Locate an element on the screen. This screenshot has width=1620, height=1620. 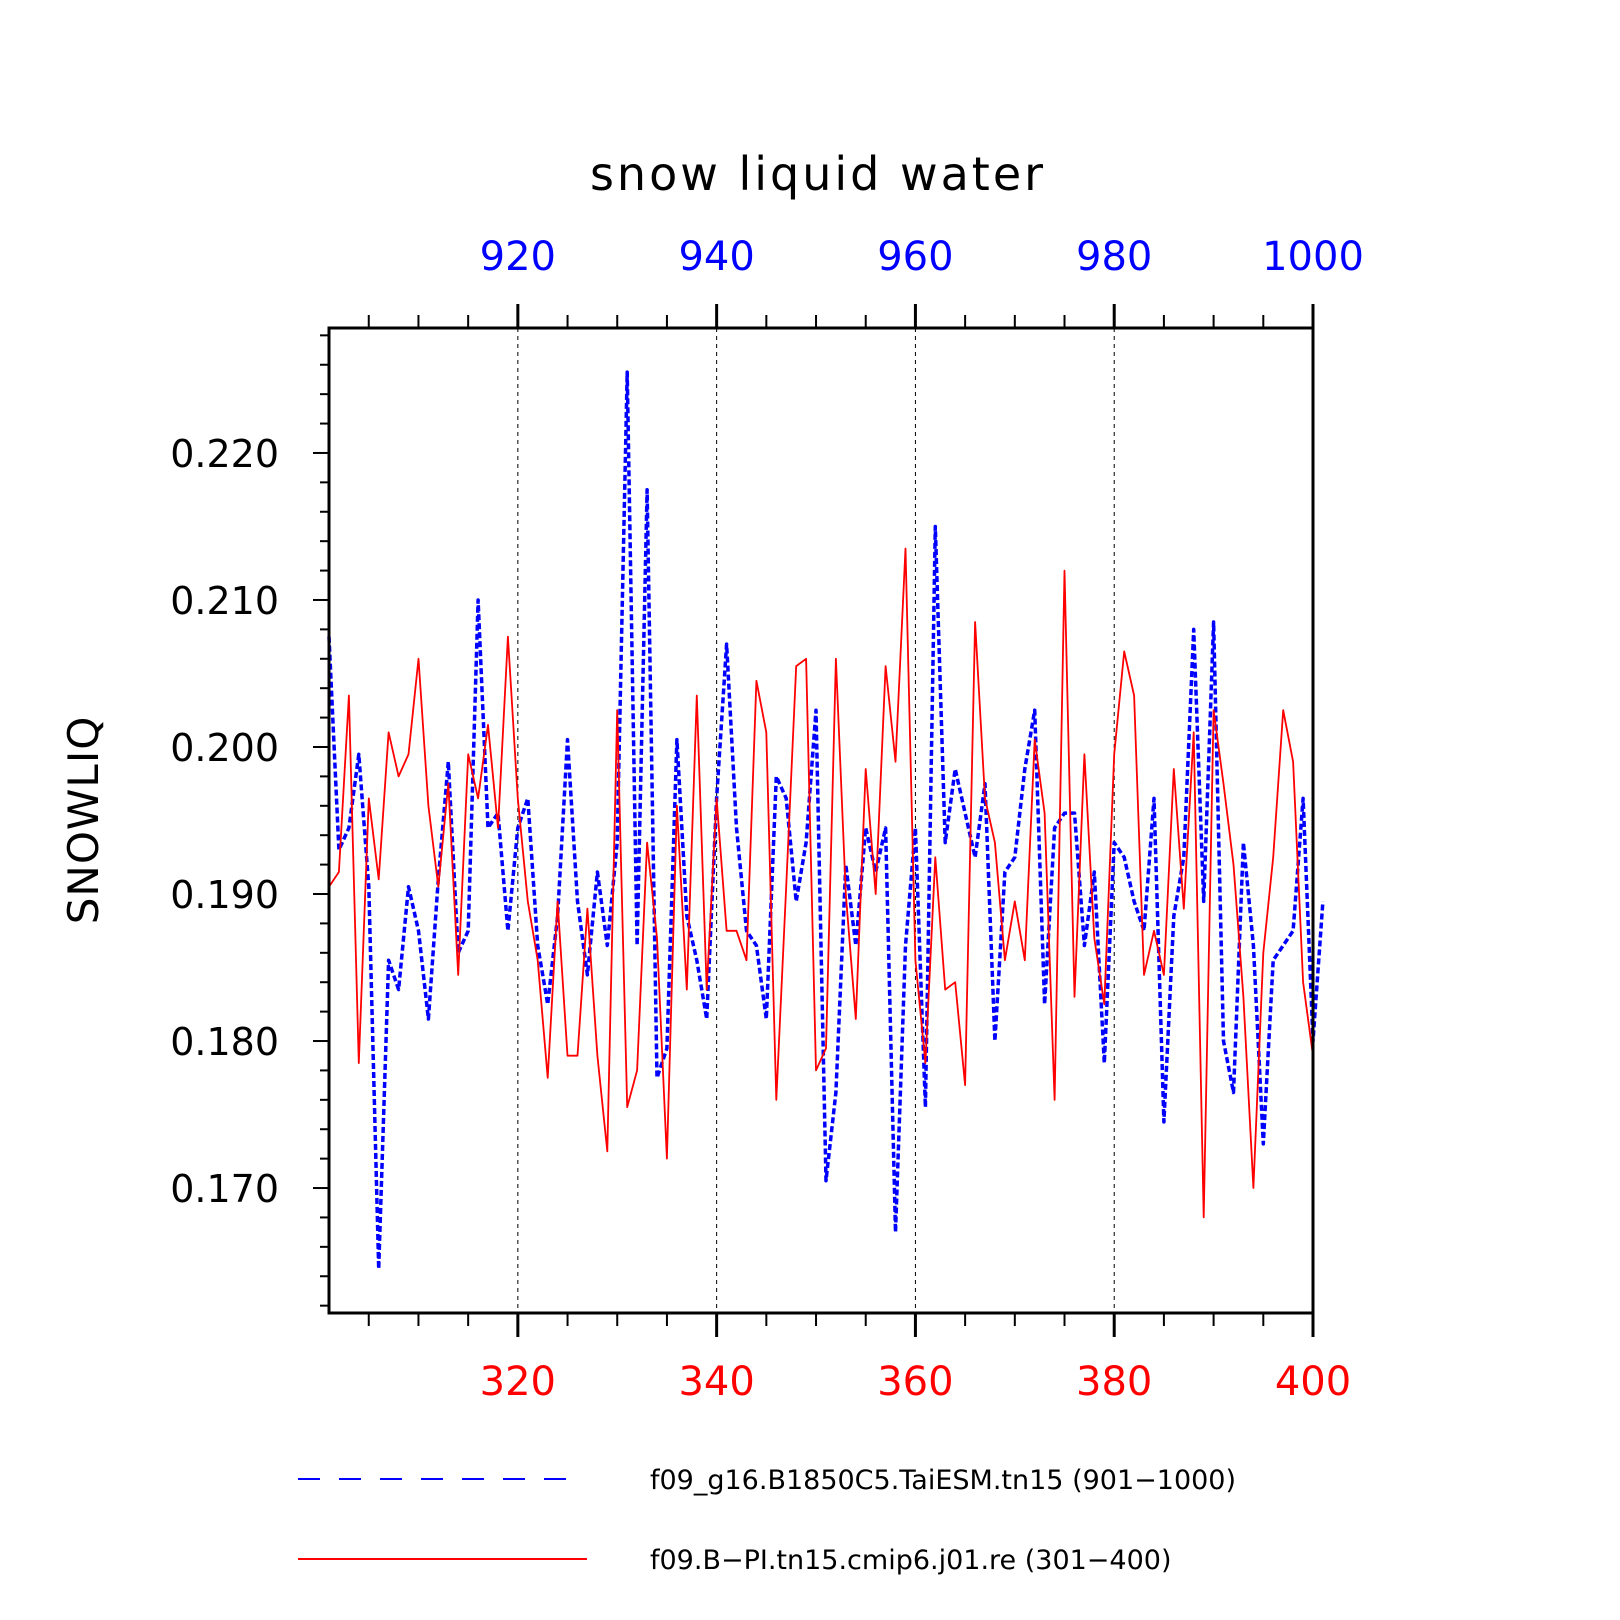
legend-label-1: f09_g16.B1850C5.TaiESM.tn15 (901−1000) is located at coordinates (943, 1480).